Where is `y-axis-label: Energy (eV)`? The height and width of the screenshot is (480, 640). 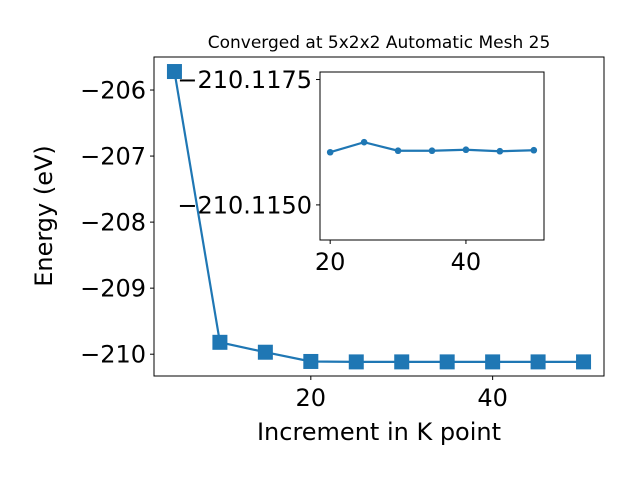
y-axis-label: Energy (eV) is located at coordinates (44, 216).